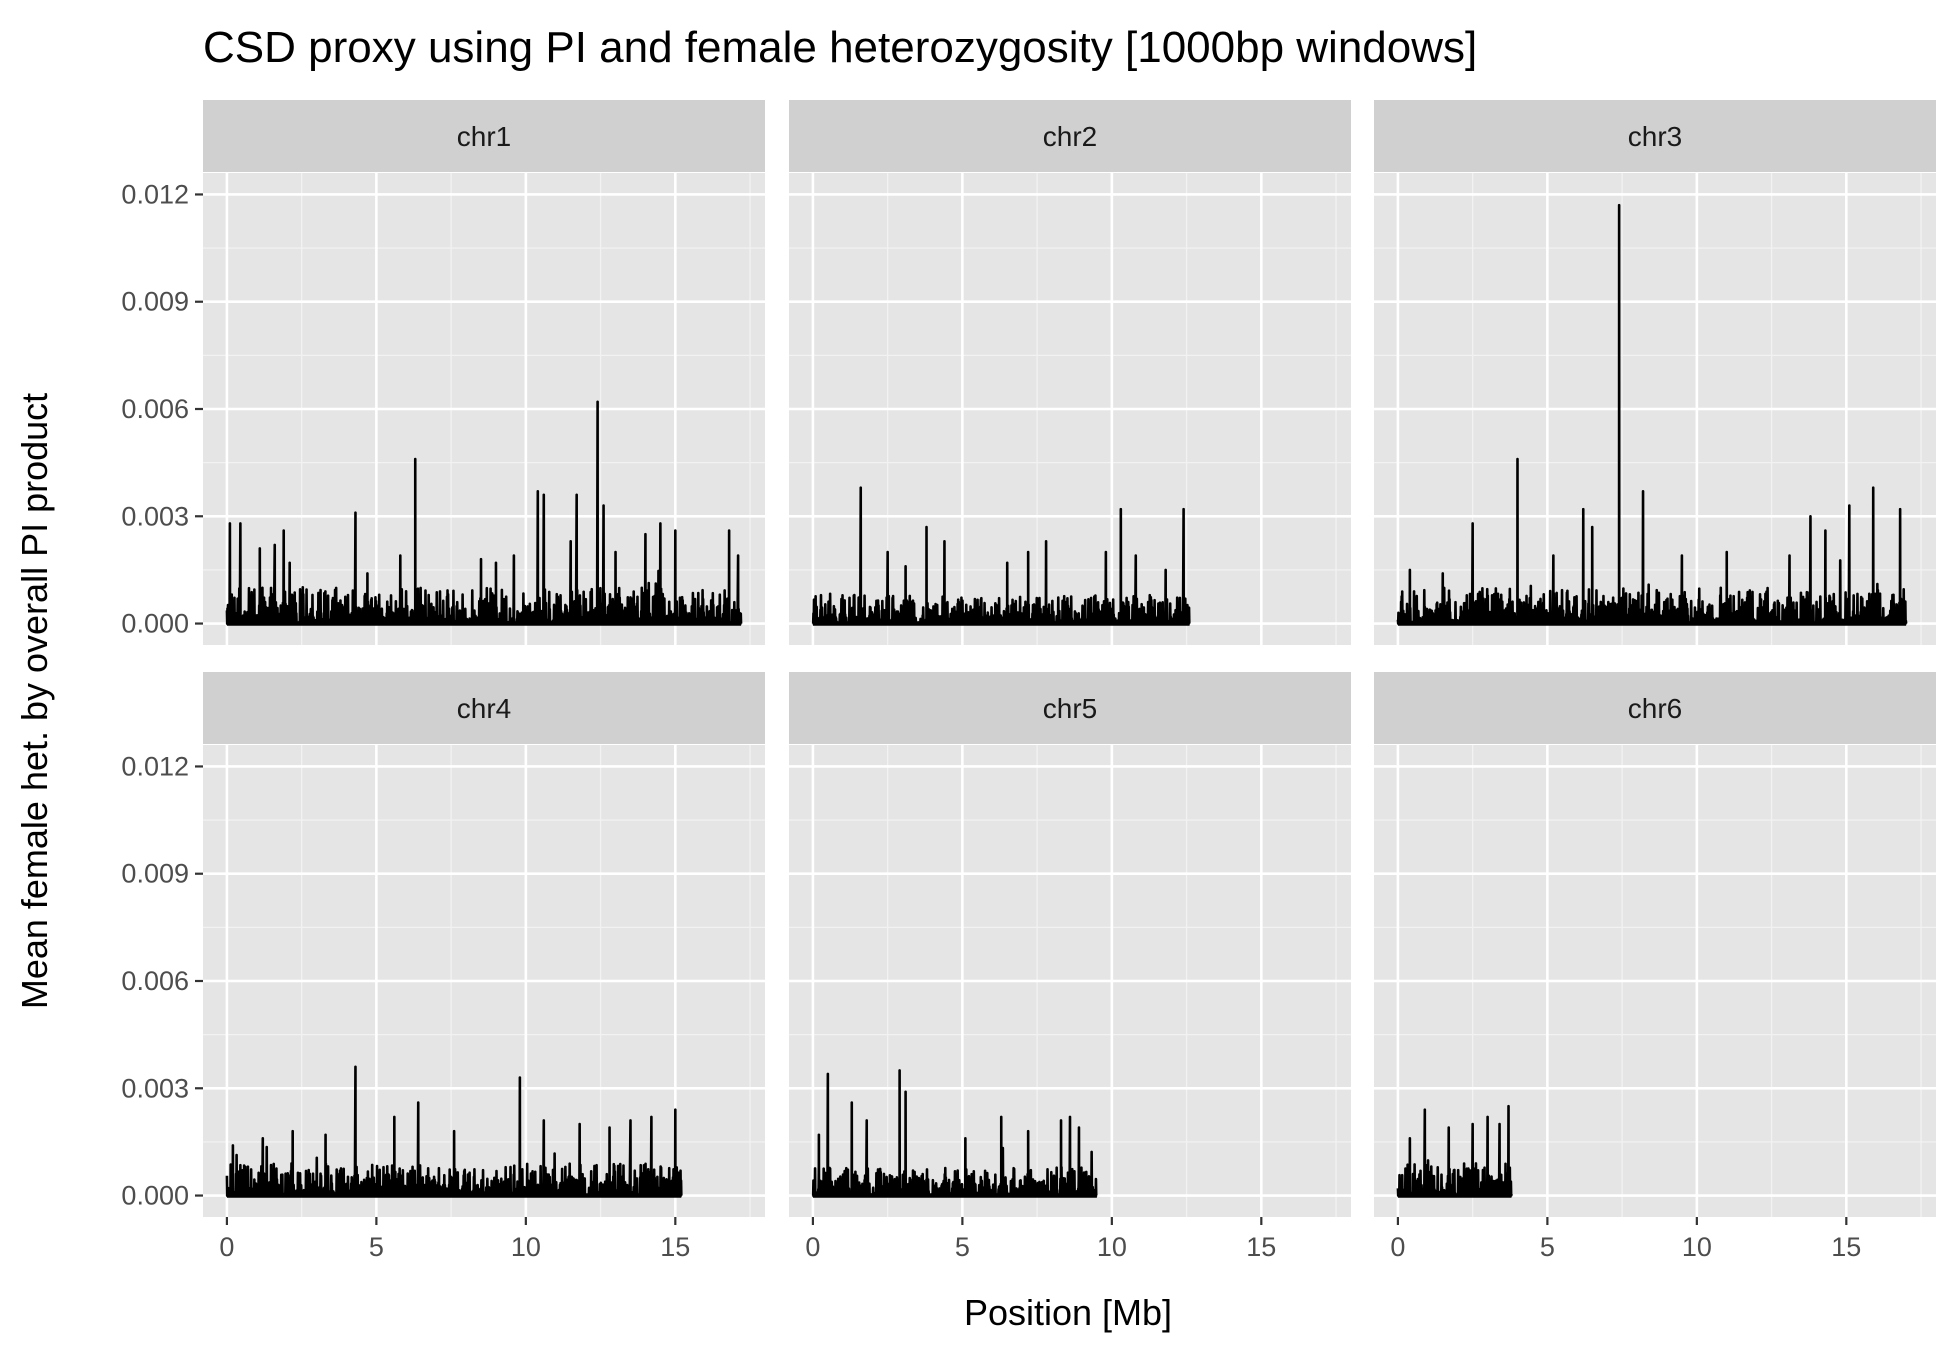 The height and width of the screenshot is (1350, 1950). I want to click on strip-chr3, so click(1655, 136).